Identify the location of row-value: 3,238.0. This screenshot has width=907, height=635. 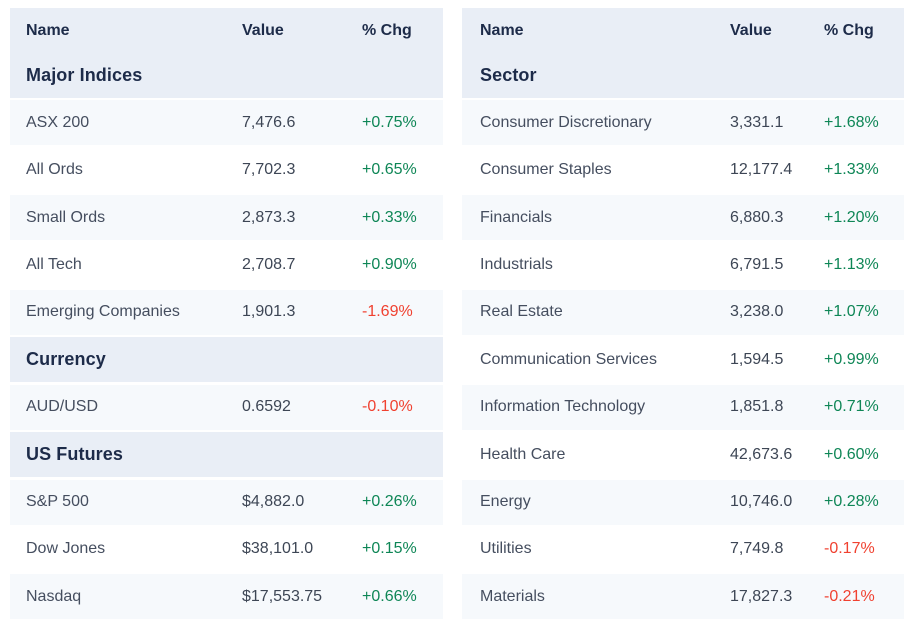
(757, 312).